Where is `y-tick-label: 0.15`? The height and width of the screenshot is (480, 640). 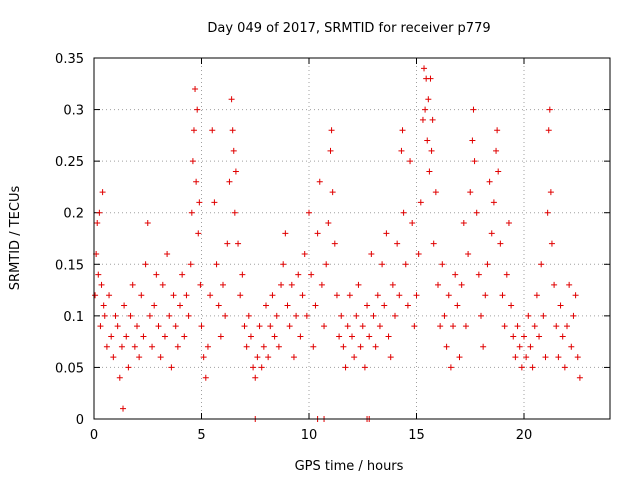
y-tick-label: 0.15 is located at coordinates (69, 265).